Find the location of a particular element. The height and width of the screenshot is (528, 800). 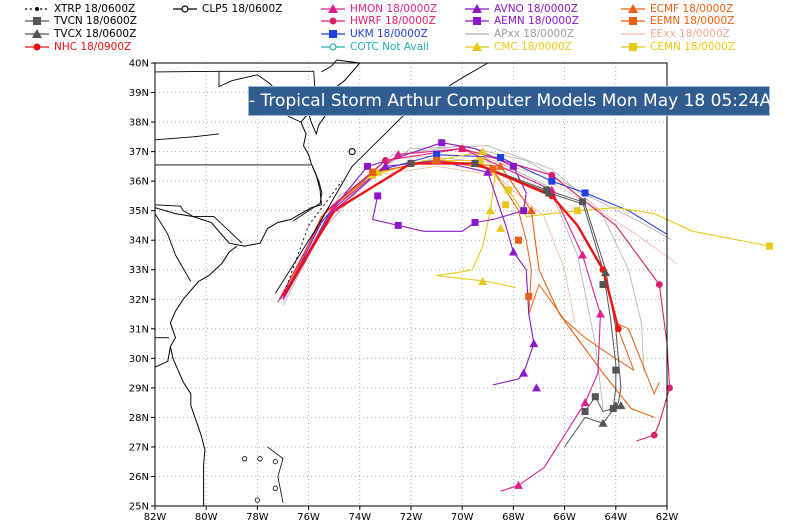

lat-tick-label: 39N is located at coordinates (139, 93).